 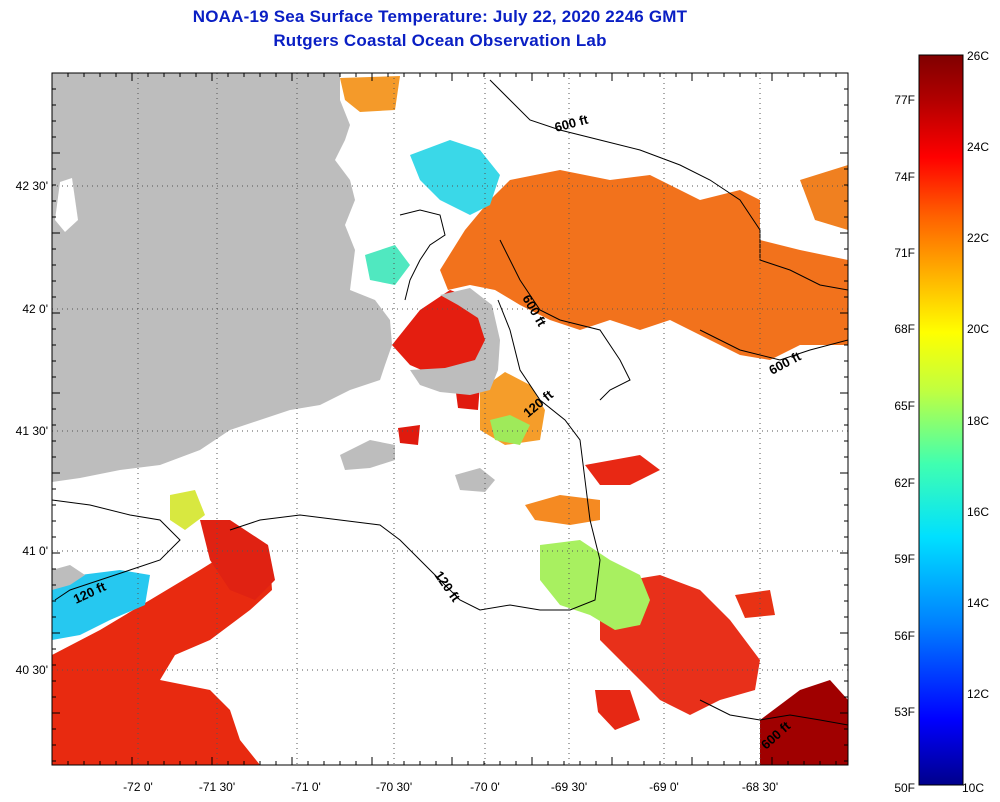 I want to click on colorbar-c-label: 16C, so click(x=978, y=512).